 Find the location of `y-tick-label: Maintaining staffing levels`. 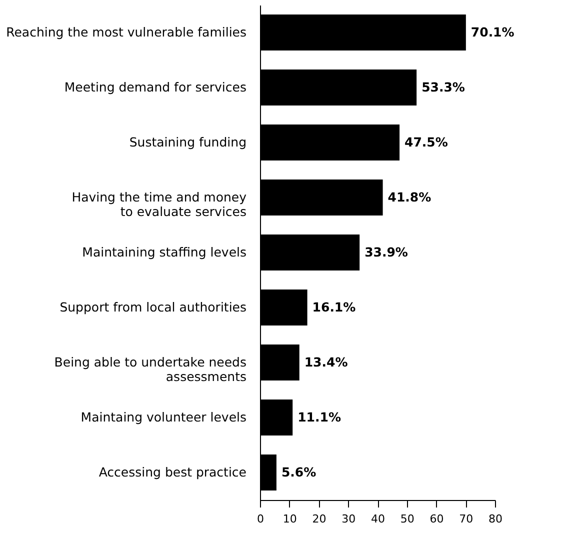

y-tick-label: Maintaining staffing levels is located at coordinates (164, 252).